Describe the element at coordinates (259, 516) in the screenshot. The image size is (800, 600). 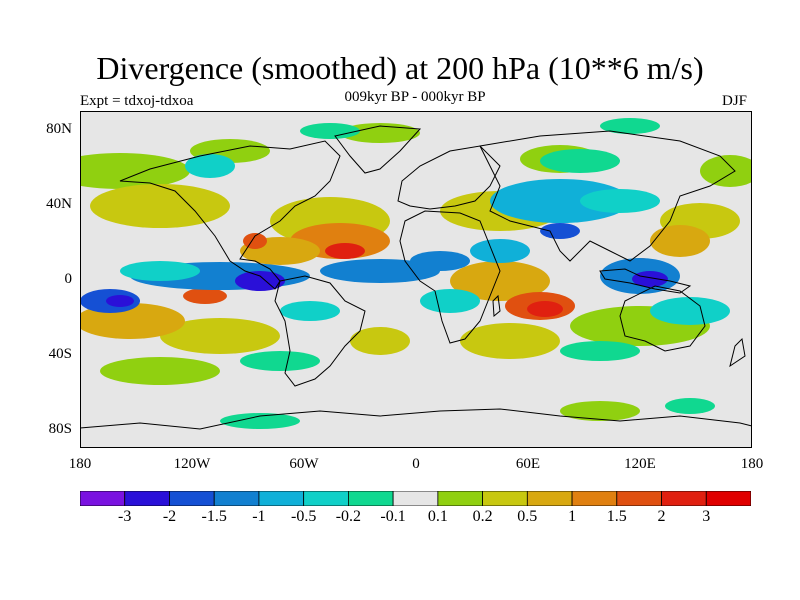
I see `colorbar-label: -1` at that location.